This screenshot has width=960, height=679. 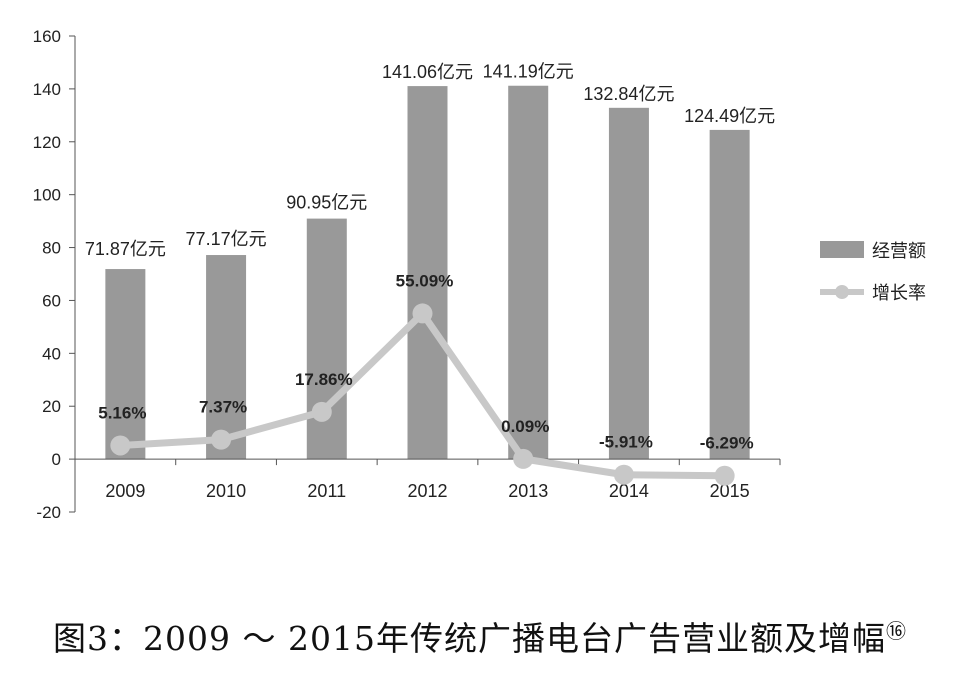 I want to click on y-tick-label: 20, so click(x=51, y=406).